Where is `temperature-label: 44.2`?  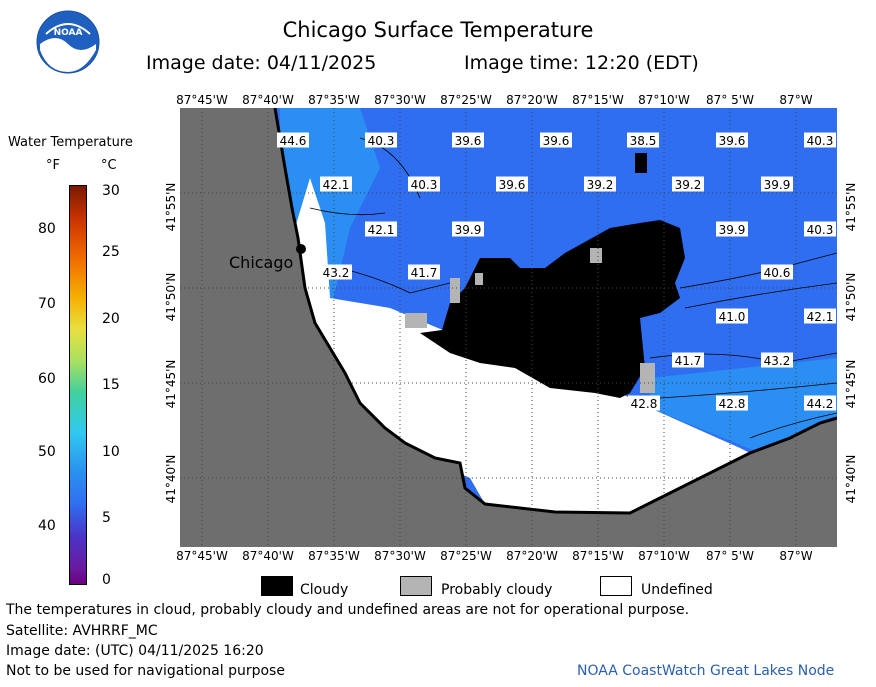 temperature-label: 44.2 is located at coordinates (820, 403).